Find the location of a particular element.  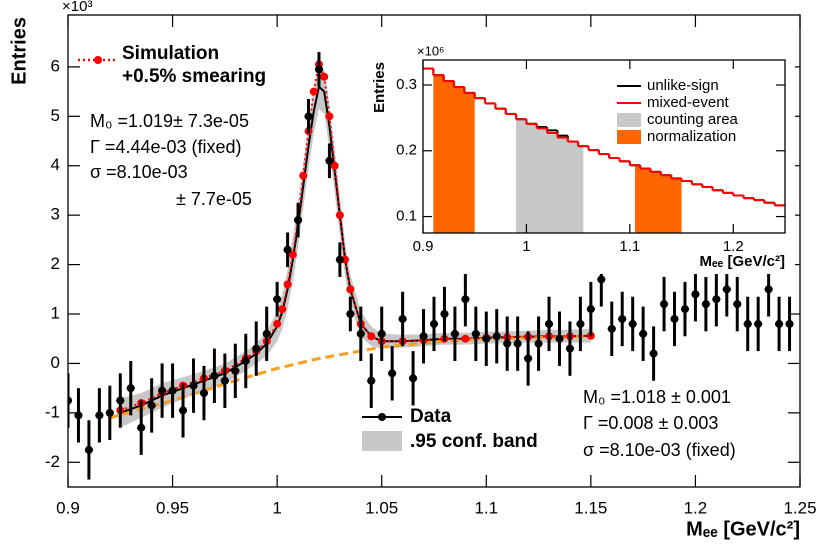

legend-label: normalization is located at coordinates (691, 136).